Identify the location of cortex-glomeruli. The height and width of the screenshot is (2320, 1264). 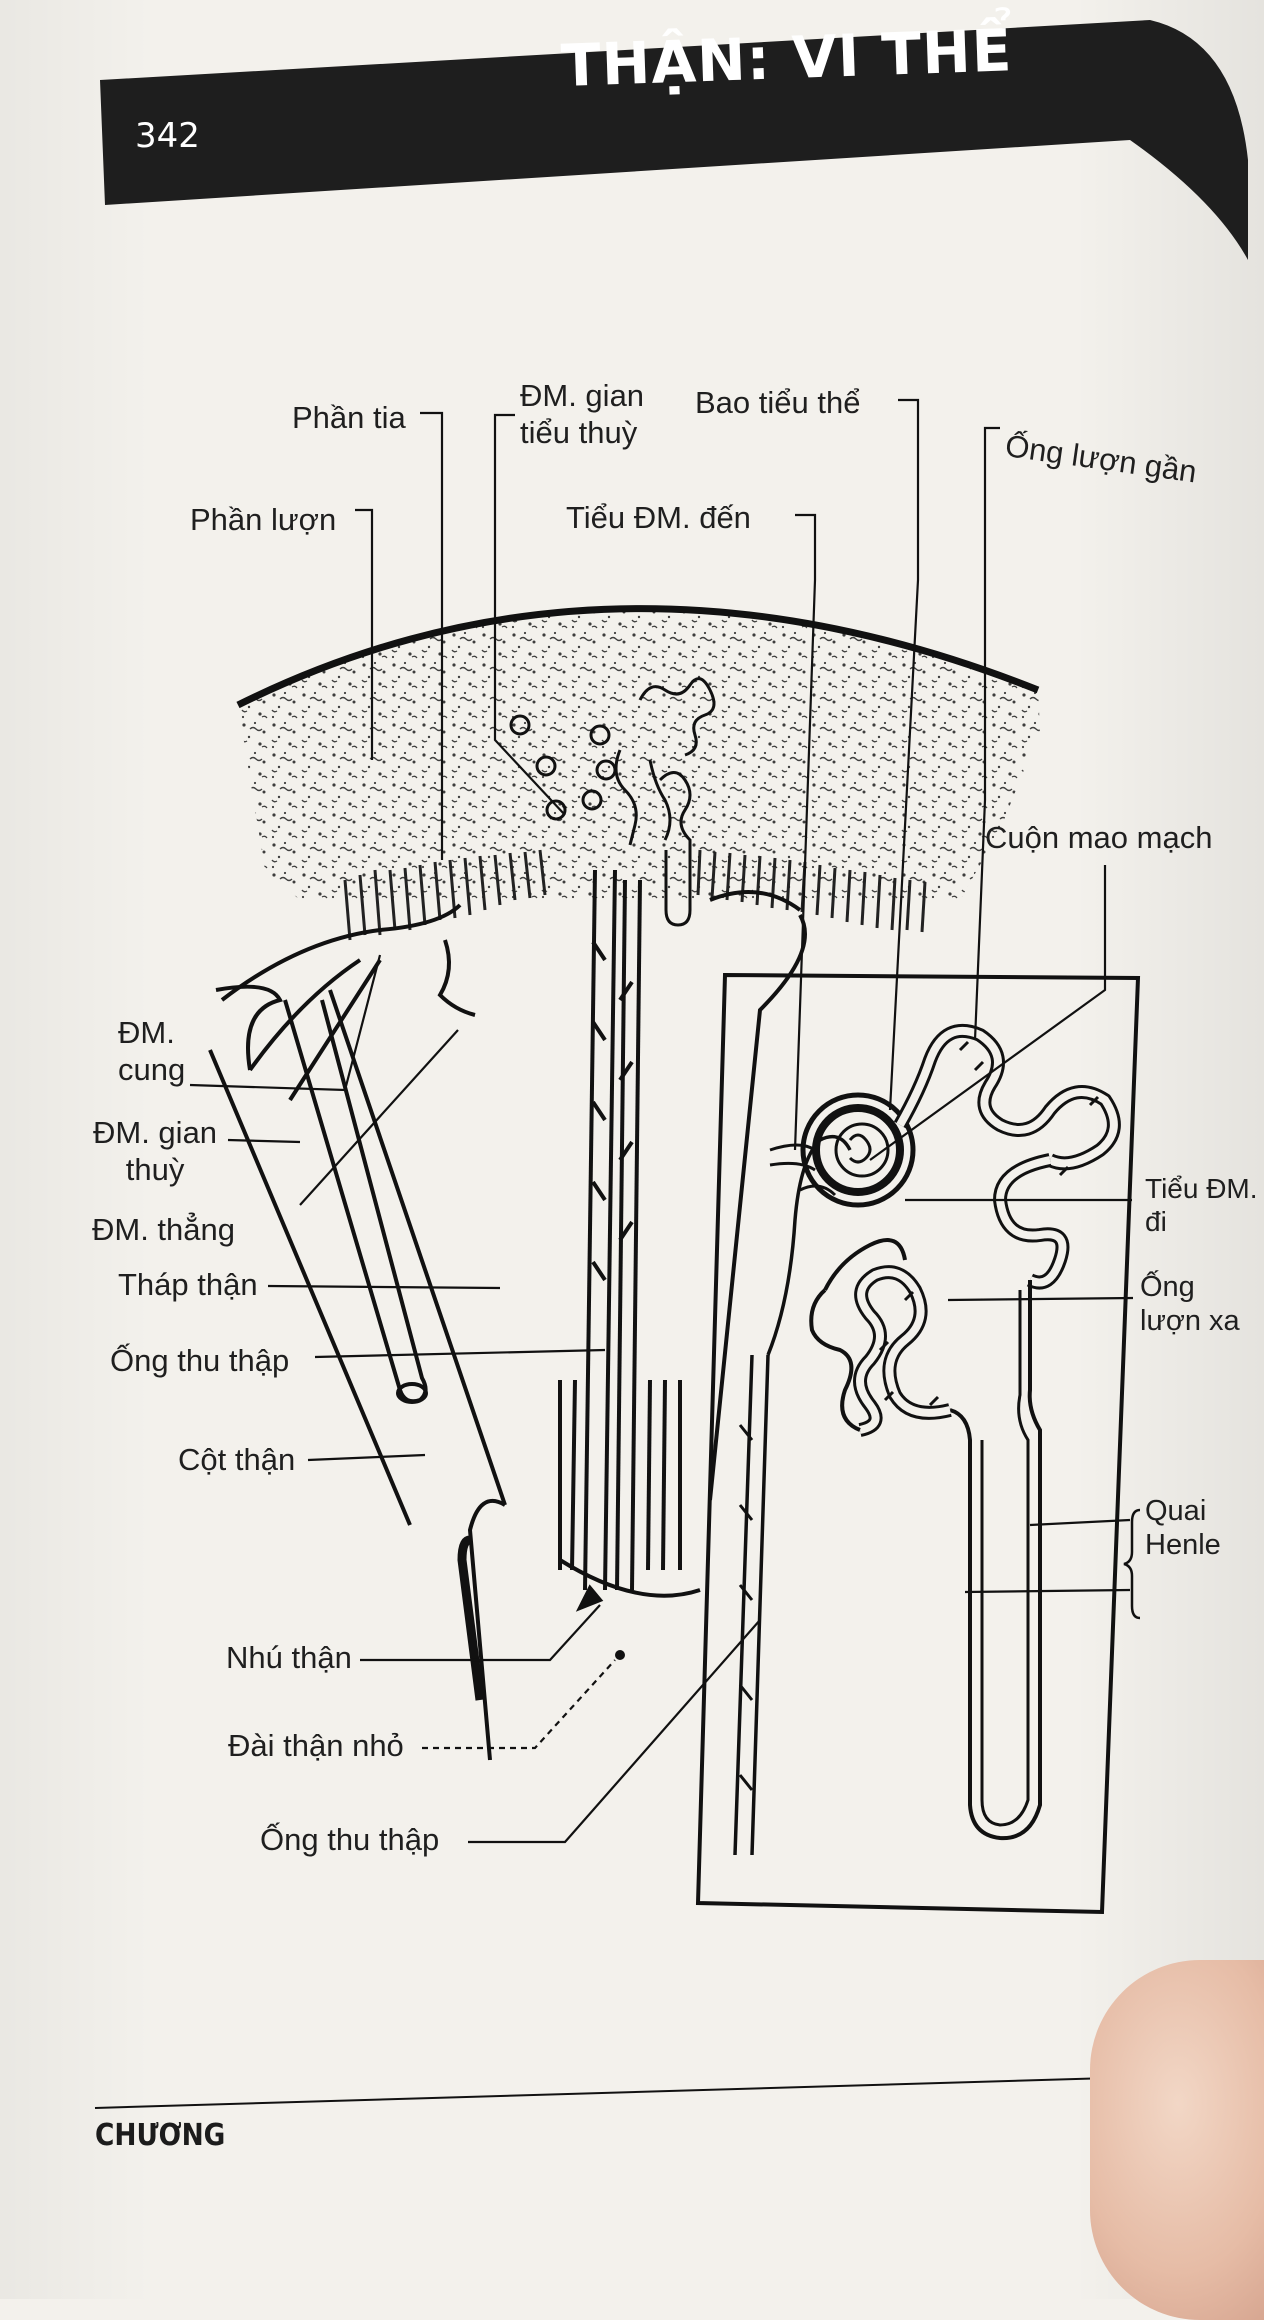
(612, 802).